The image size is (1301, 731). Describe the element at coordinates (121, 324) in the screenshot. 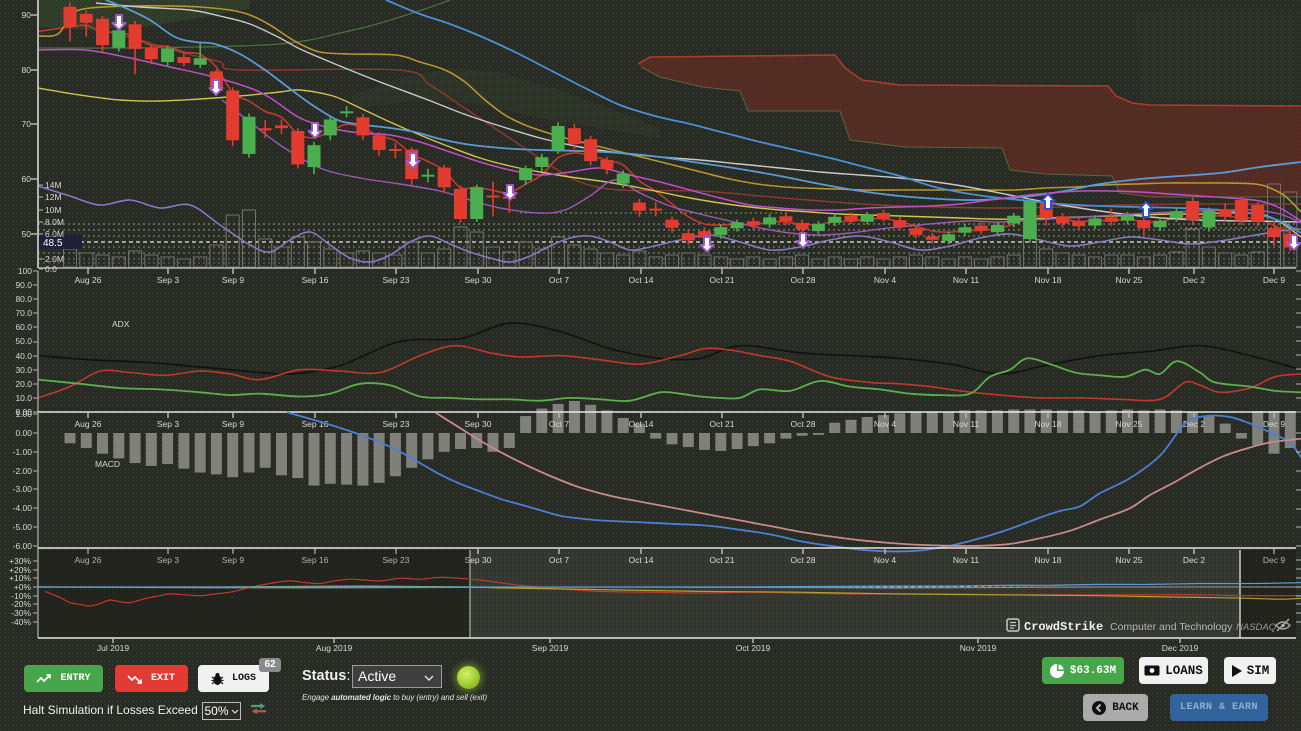

I see `svg-text: ADX` at that location.